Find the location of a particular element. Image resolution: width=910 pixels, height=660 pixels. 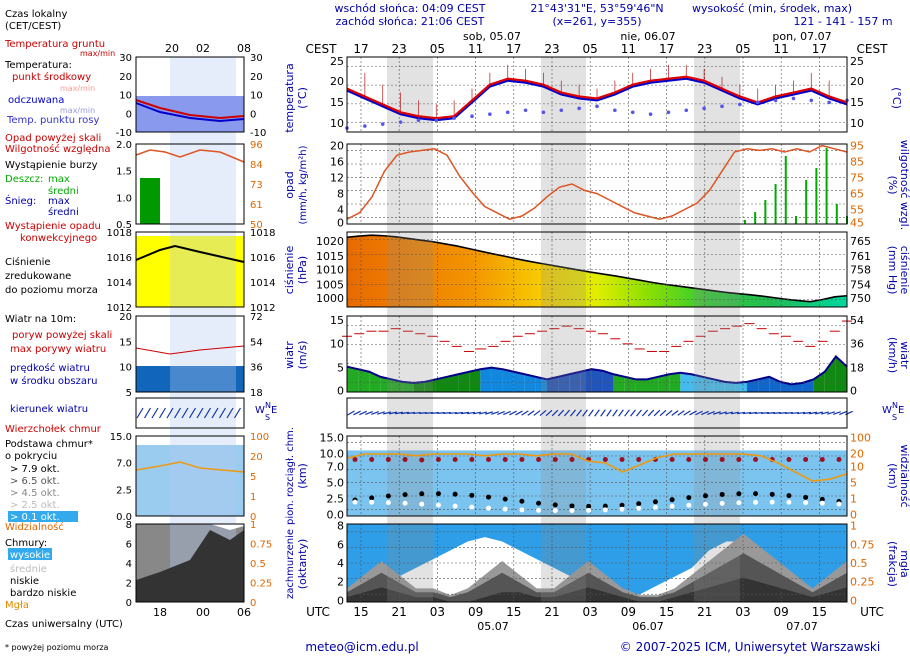

mini-ltick-1-0: 2.0 is located at coordinates (124, 145).